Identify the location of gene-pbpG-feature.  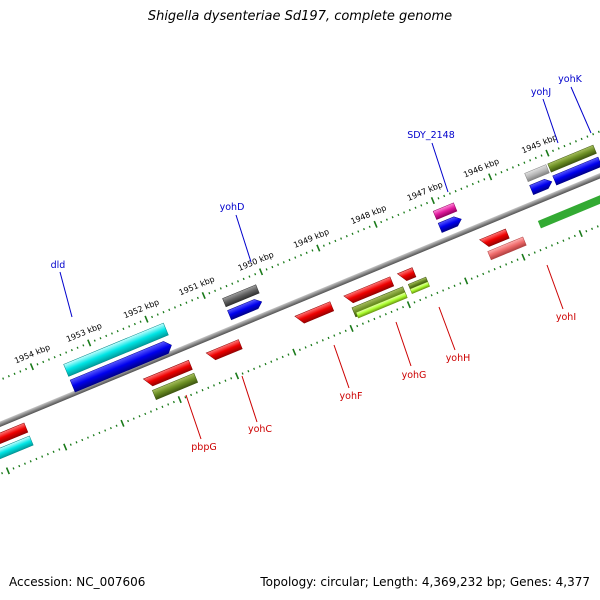
(167, 373).